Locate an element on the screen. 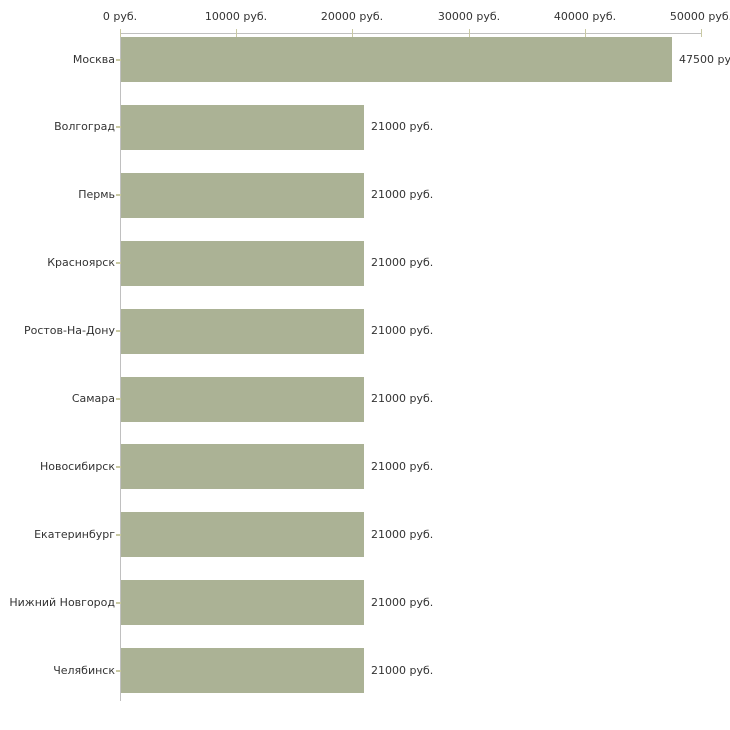  x-axis-tick-label: 30000 руб. is located at coordinates (469, 16).